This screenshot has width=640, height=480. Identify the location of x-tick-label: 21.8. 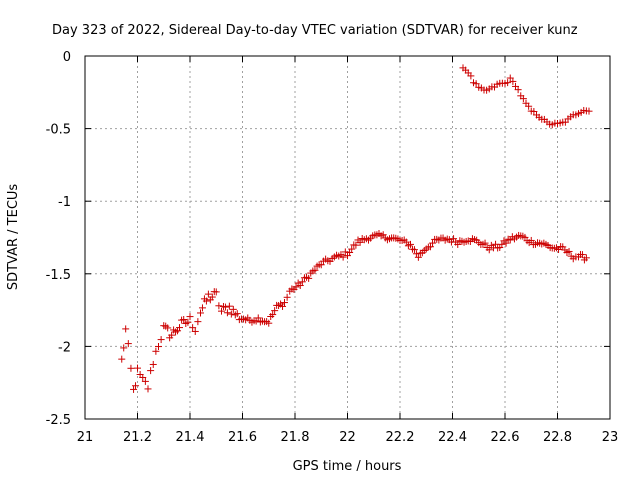
(295, 437).